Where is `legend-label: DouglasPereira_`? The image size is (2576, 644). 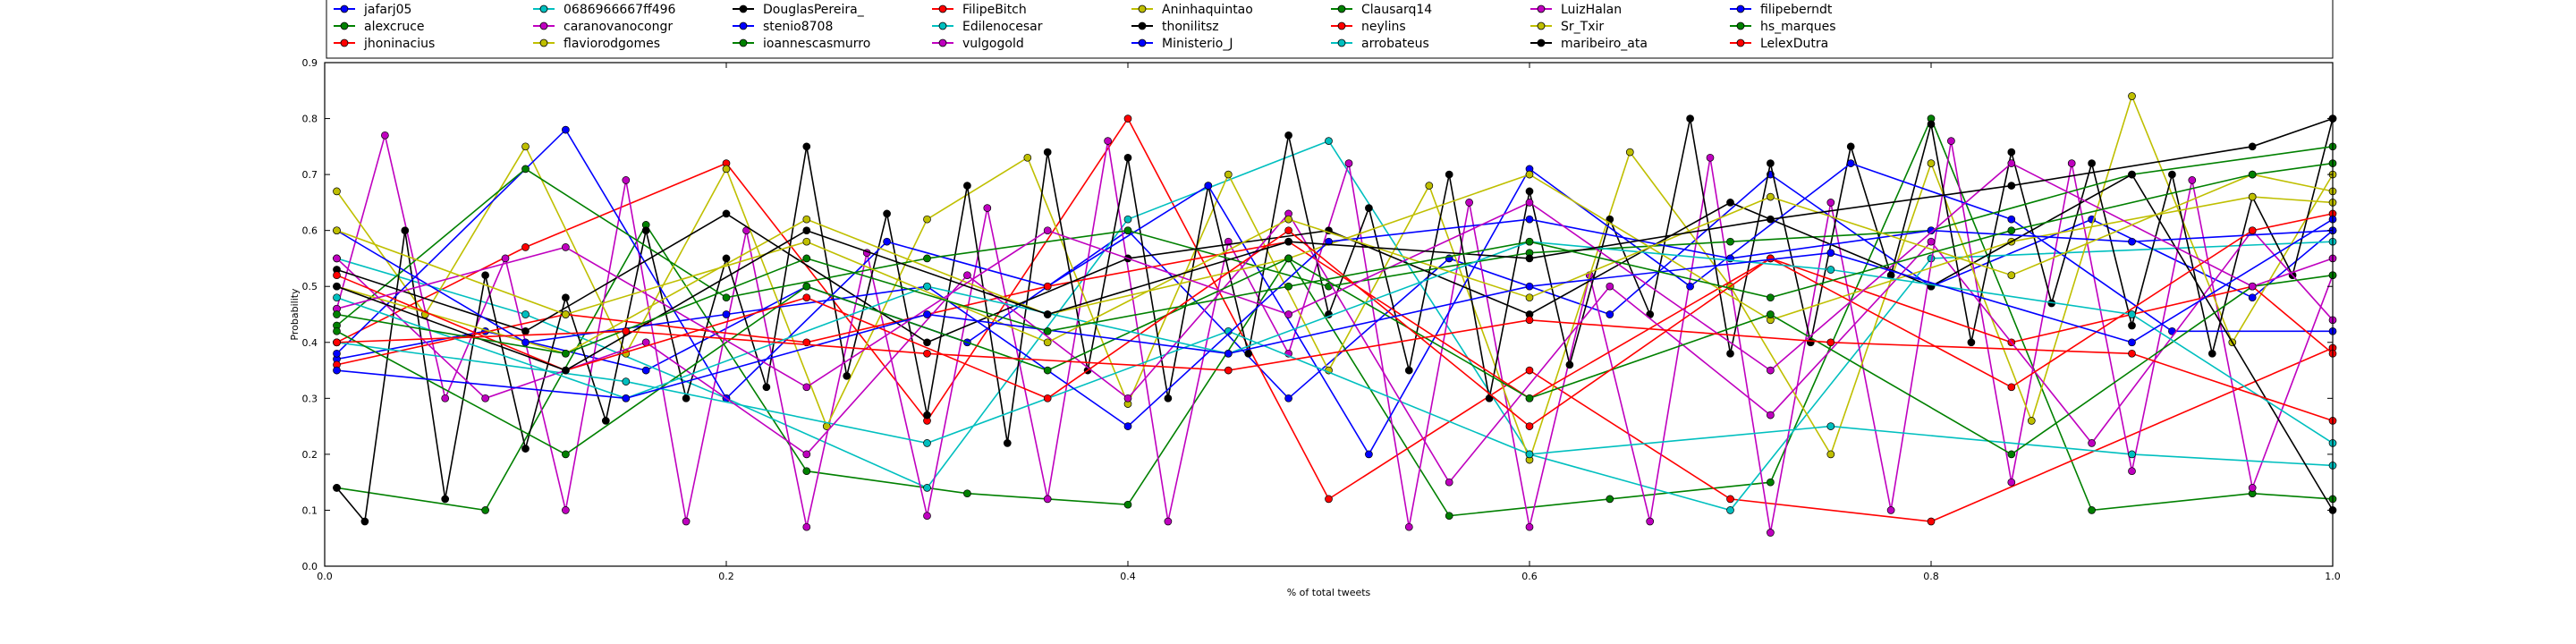
legend-label: DouglasPereira_ is located at coordinates (814, 10).